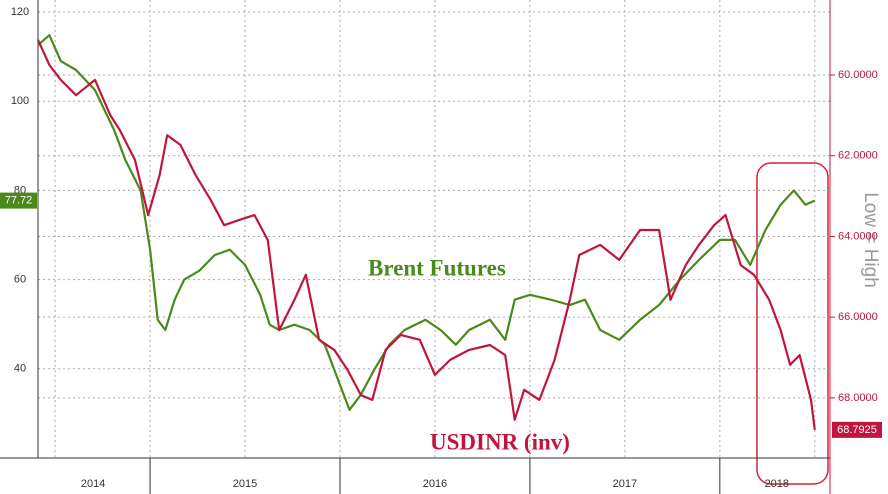  What do you see at coordinates (625, 484) in the screenshot?
I see `x-tick-label: 2017` at bounding box center [625, 484].